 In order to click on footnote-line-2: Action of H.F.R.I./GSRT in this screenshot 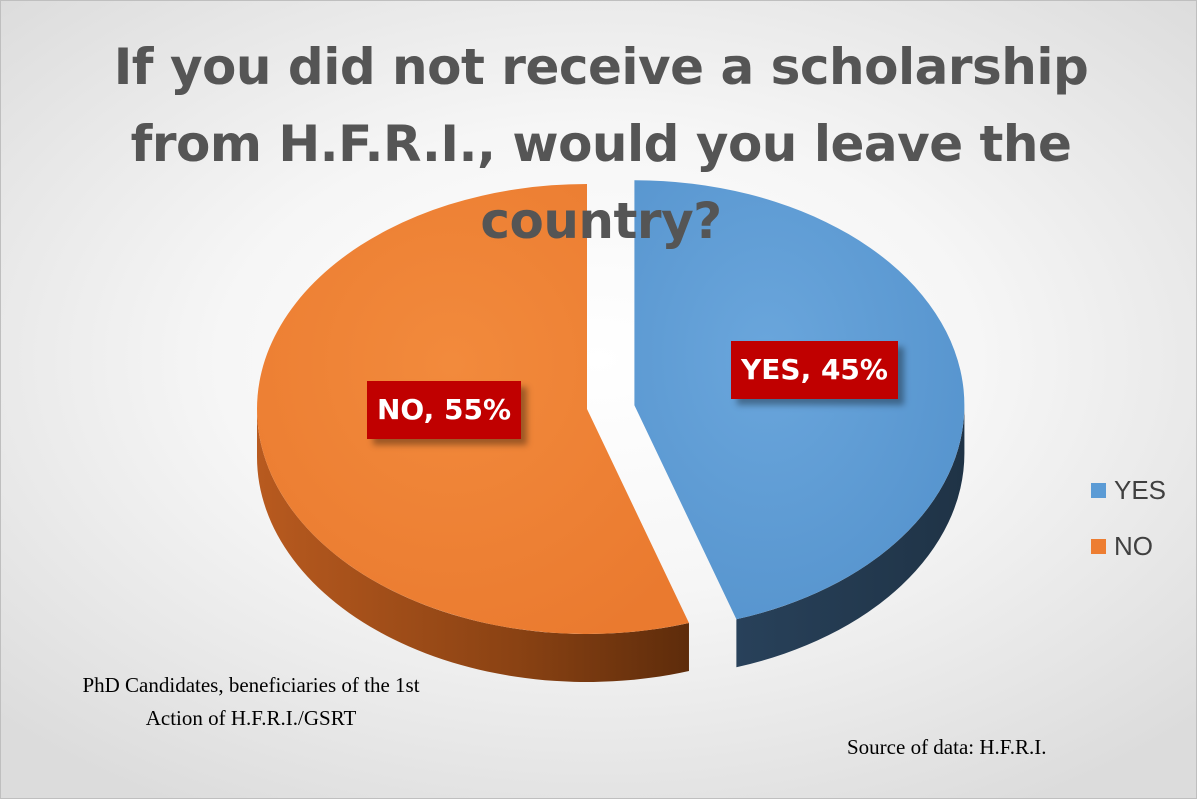, I will do `click(251, 718)`.